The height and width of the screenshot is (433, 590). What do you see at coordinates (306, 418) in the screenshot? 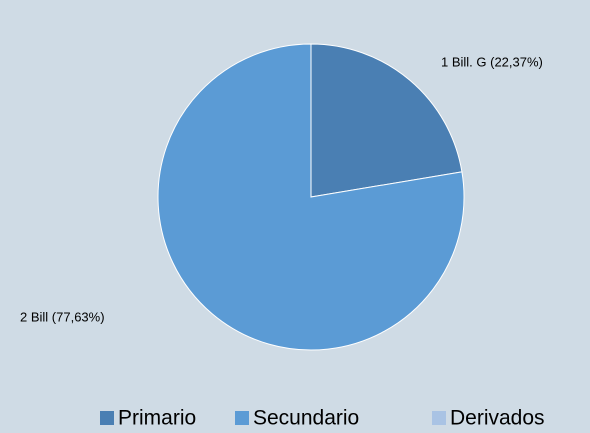
I see `legend-label: Secundario` at bounding box center [306, 418].